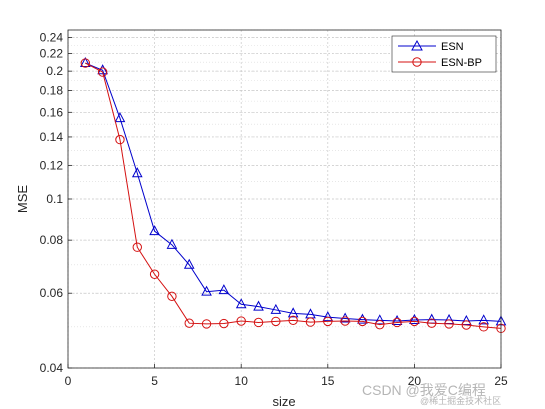 The image size is (545, 409). I want to click on y-tick-label: 0.22, so click(52, 54).